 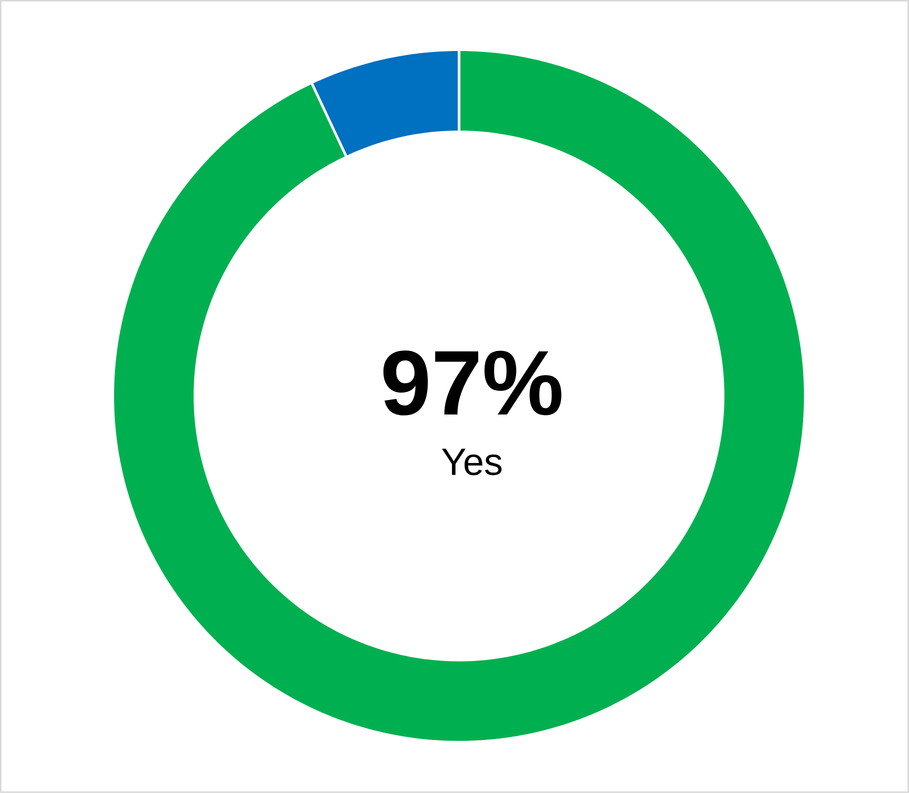 I want to click on text: 97%, so click(x=472, y=383).